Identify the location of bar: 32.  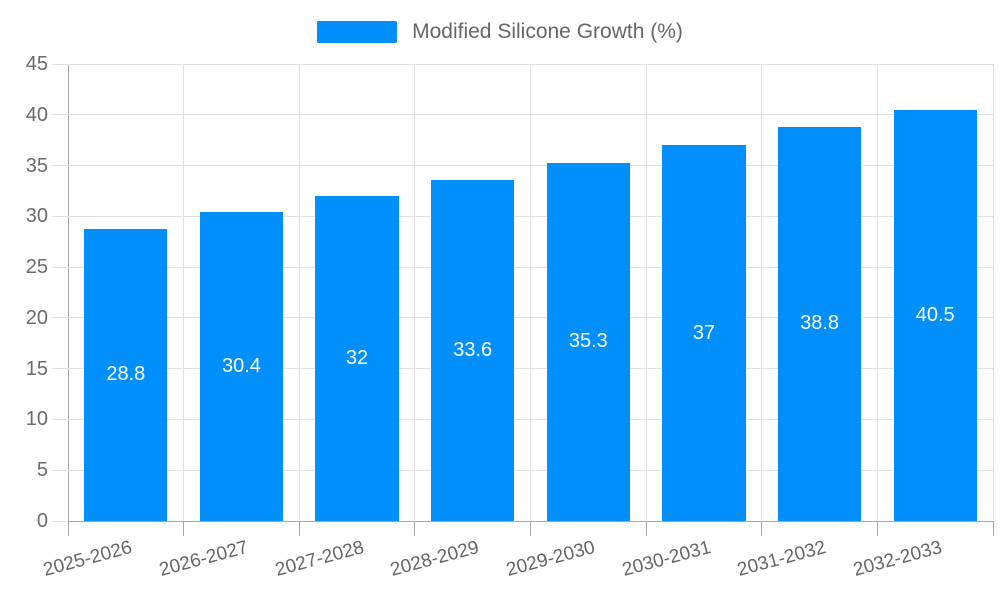
(357, 358).